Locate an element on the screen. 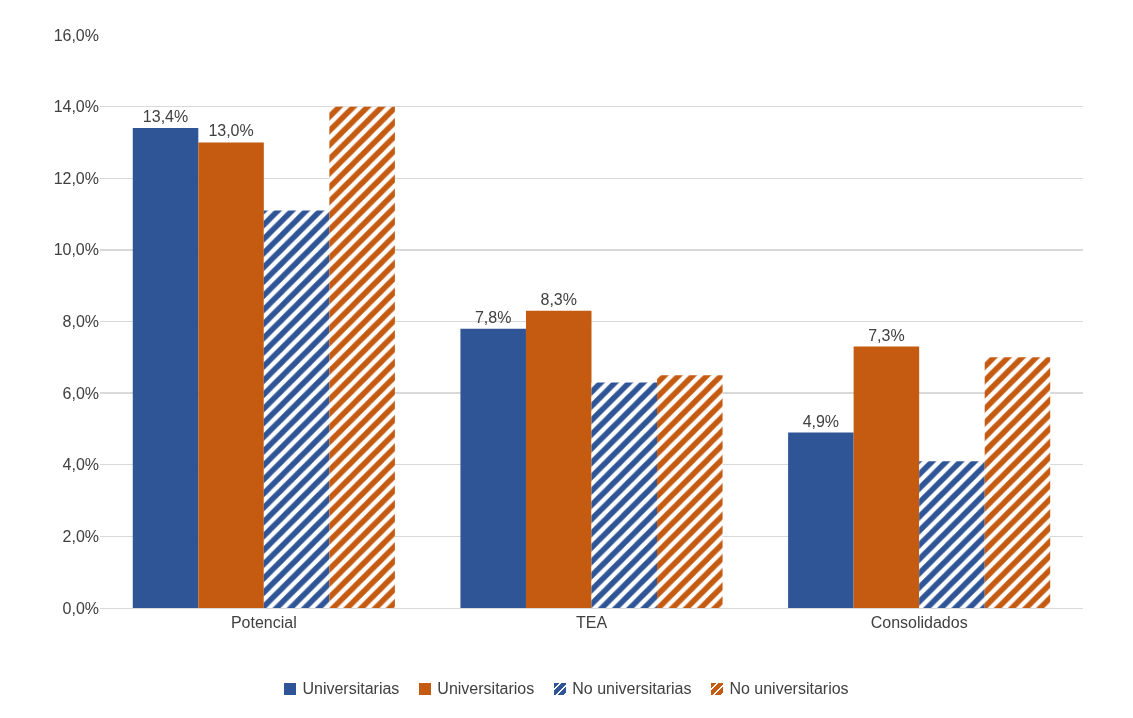  y-tick-label: 8,0% is located at coordinates (80, 322).